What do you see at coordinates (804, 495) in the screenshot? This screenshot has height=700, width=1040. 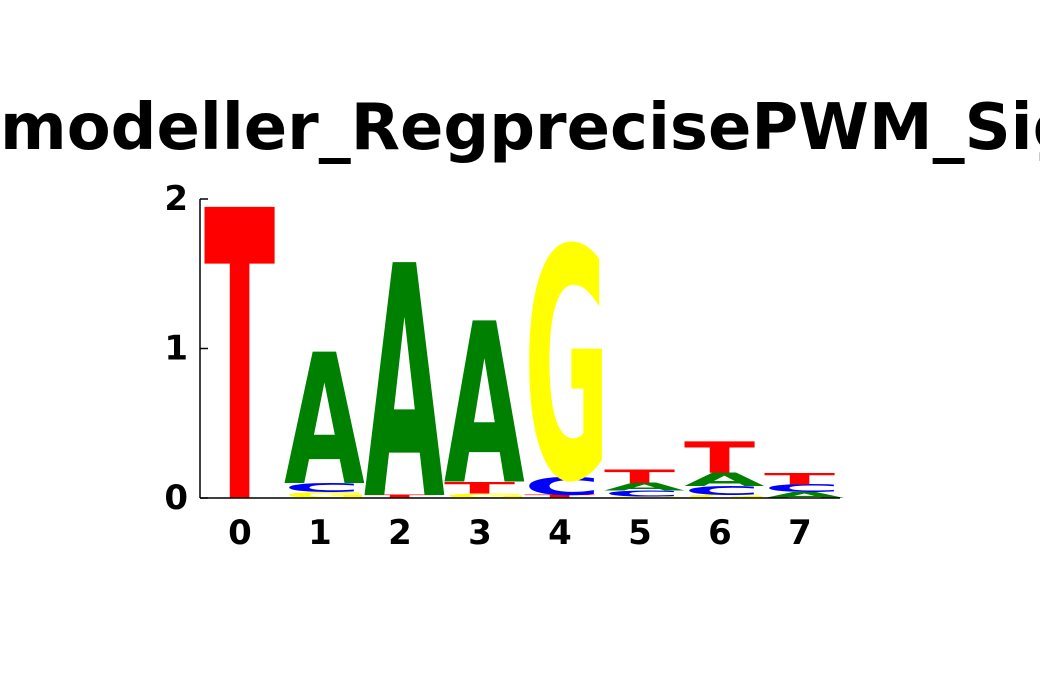 I see `logo-letter-a-pos-7: A` at bounding box center [804, 495].